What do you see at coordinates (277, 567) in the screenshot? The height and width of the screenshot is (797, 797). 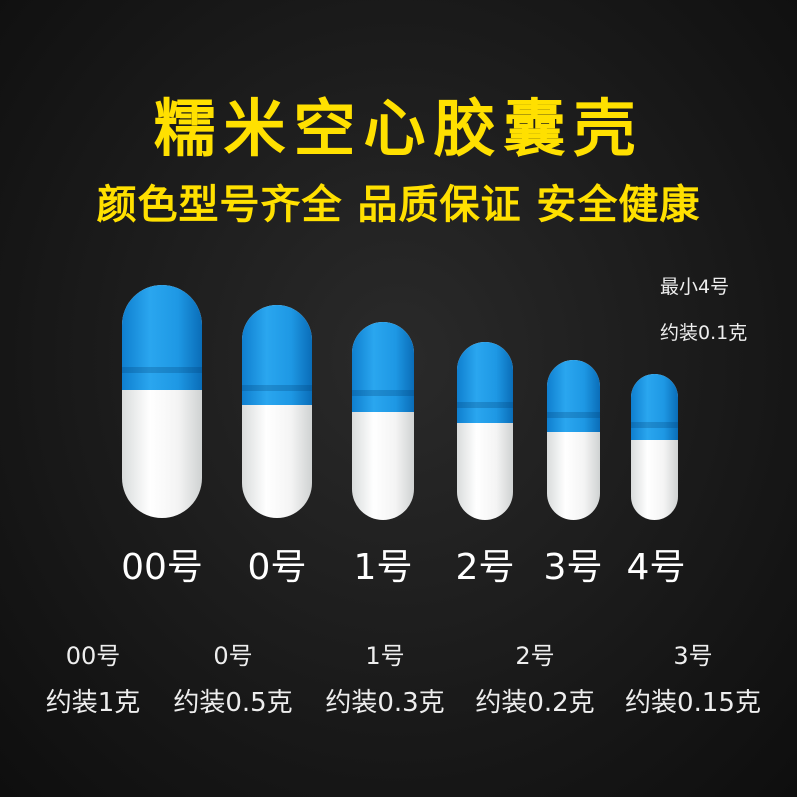 I see `capsule-label: 0号` at bounding box center [277, 567].